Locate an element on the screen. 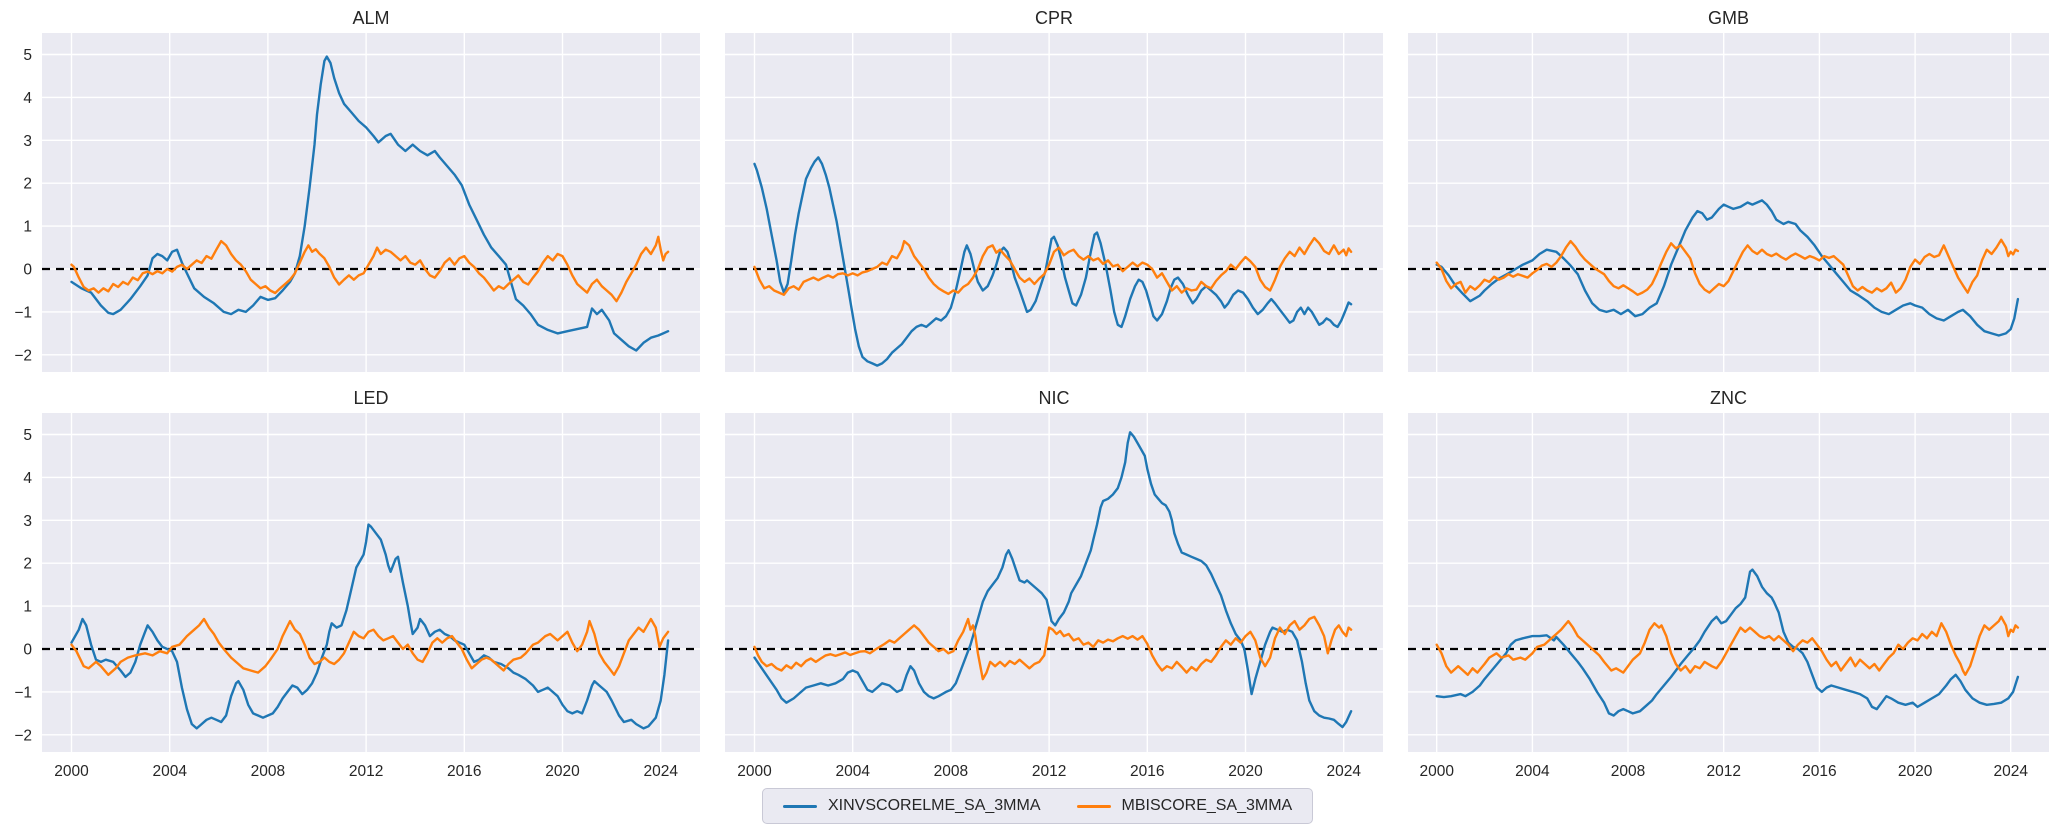 The height and width of the screenshot is (830, 2059). legend-label: XINVSCORELME_SA_3MMA is located at coordinates (934, 805).